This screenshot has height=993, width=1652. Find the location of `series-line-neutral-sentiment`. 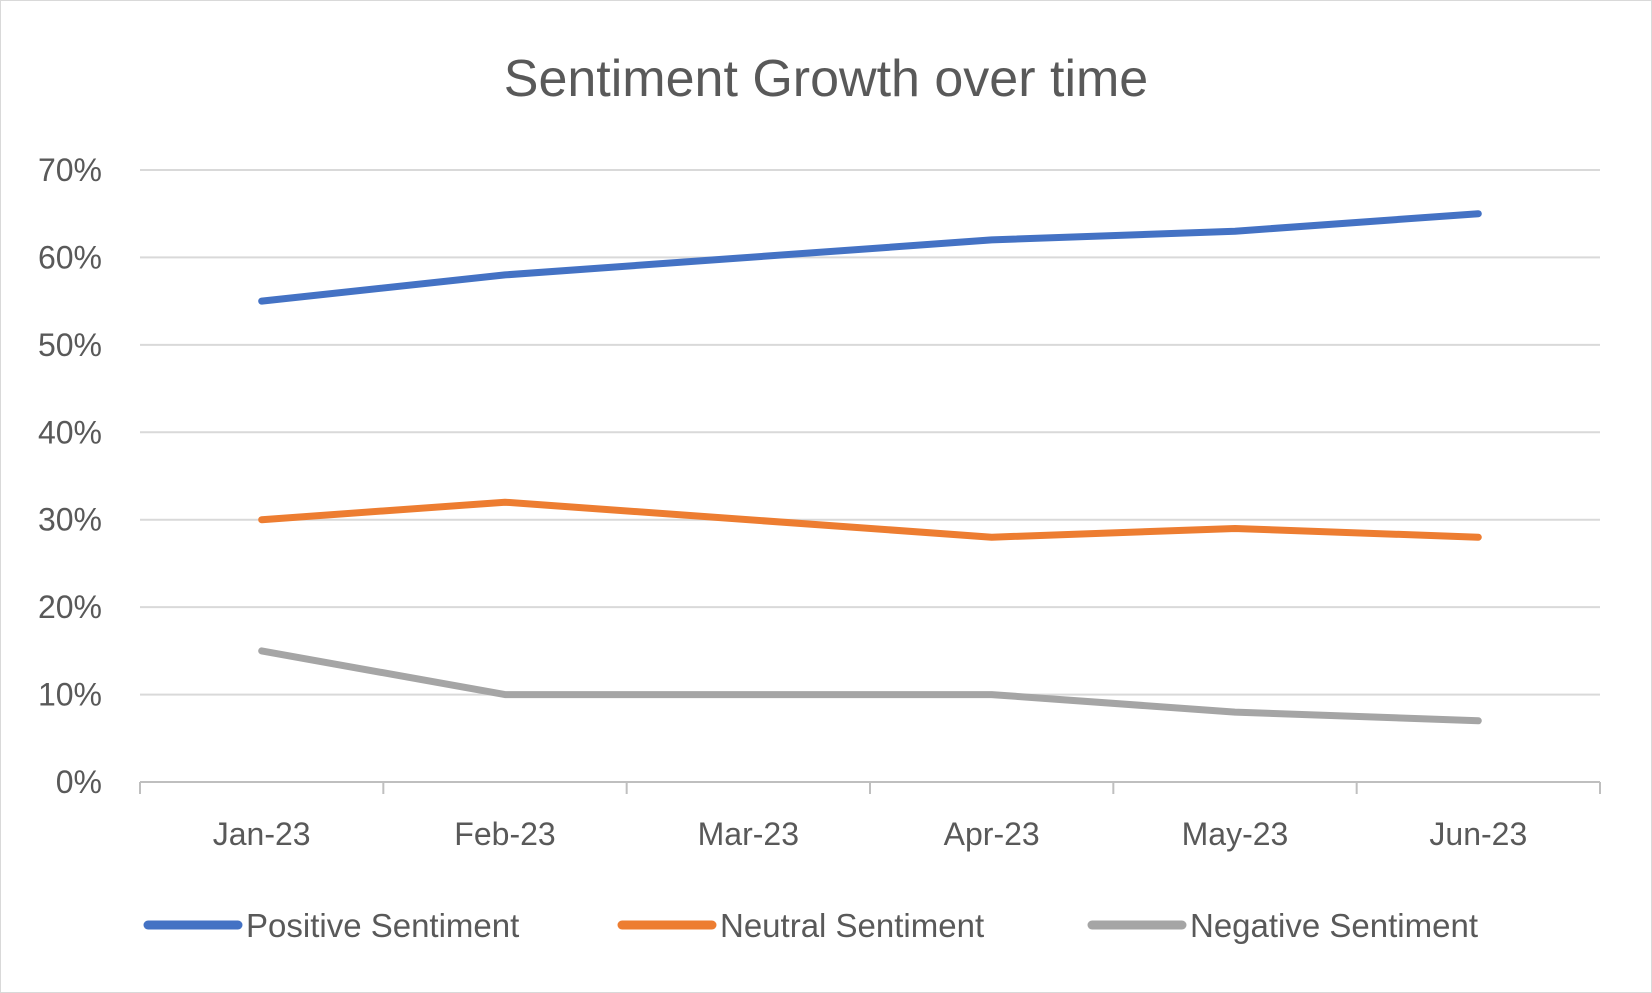

series-line-neutral-sentiment is located at coordinates (870, 519).